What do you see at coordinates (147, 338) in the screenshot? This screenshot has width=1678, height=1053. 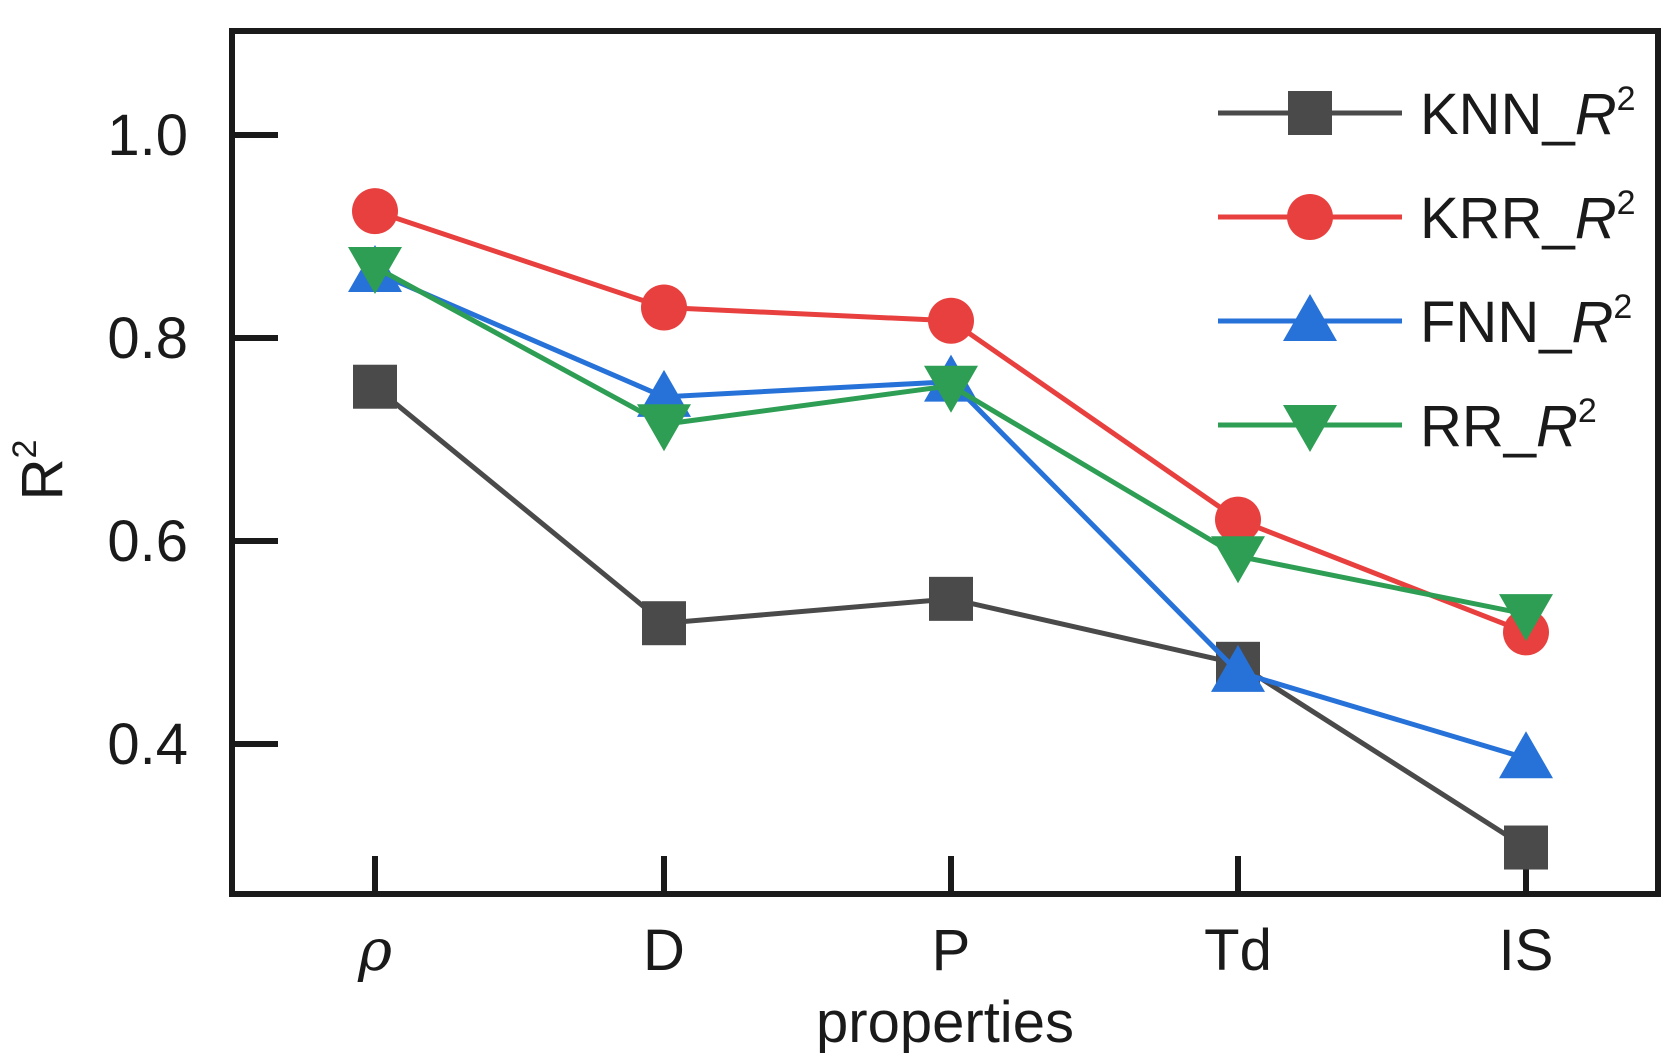 I see `y-tick-label: 0.8` at bounding box center [147, 338].